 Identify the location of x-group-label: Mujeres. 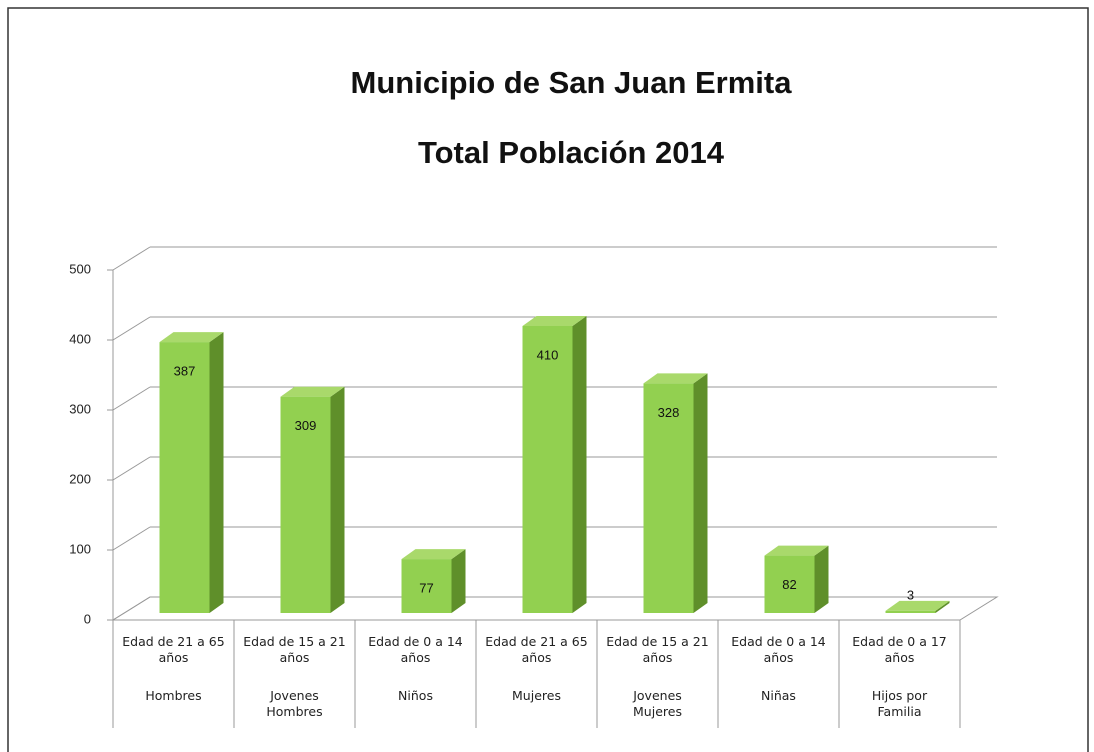
(536, 695).